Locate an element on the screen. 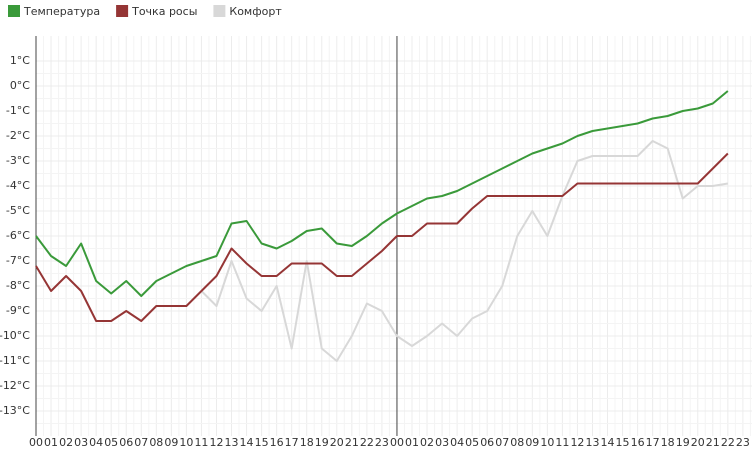 This screenshot has height=451, width=755. y-tick-label: -5°C is located at coordinates (18, 210).